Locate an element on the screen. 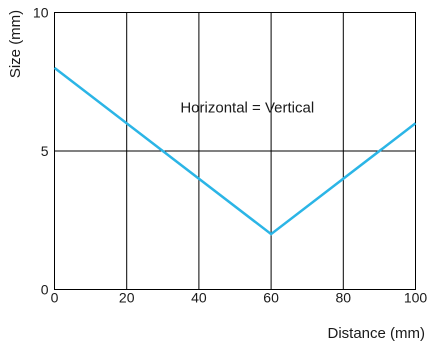 This screenshot has height=349, width=431. x-axis-label: Distance (mm) is located at coordinates (376, 333).